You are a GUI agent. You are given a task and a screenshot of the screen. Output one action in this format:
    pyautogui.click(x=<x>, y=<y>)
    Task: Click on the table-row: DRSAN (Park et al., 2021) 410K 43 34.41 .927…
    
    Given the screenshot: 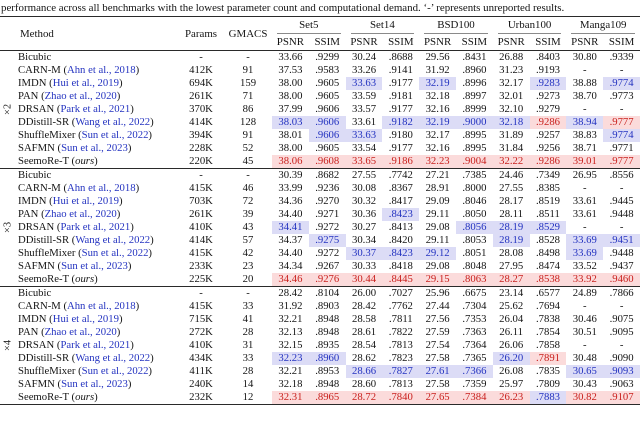 What is the action you would take?
    pyautogui.click(x=320, y=227)
    